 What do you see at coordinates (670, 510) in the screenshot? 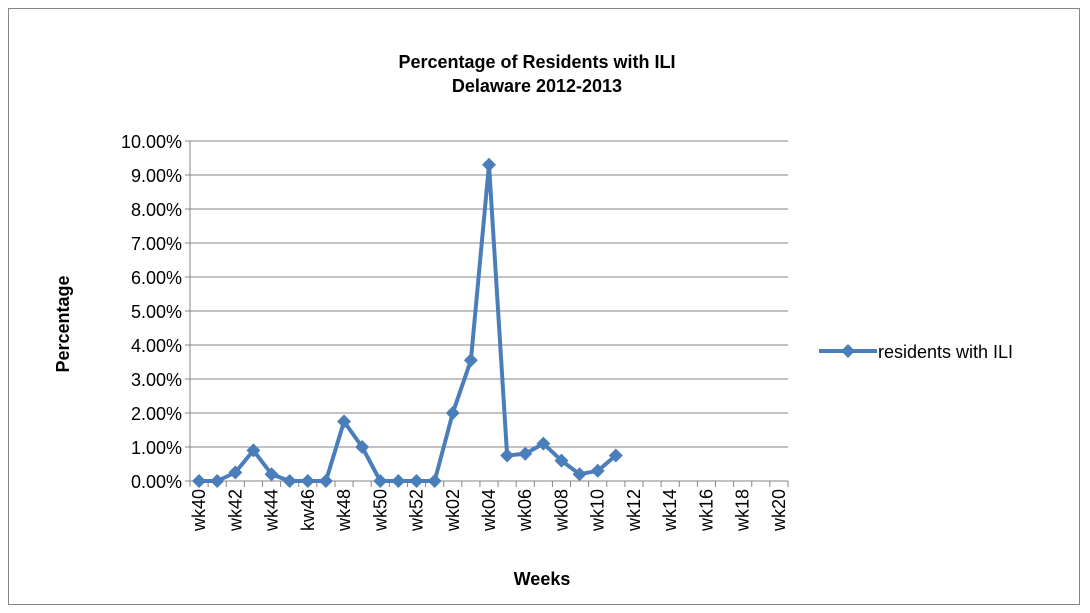
I see `x-tick-label: wk14` at bounding box center [670, 510].